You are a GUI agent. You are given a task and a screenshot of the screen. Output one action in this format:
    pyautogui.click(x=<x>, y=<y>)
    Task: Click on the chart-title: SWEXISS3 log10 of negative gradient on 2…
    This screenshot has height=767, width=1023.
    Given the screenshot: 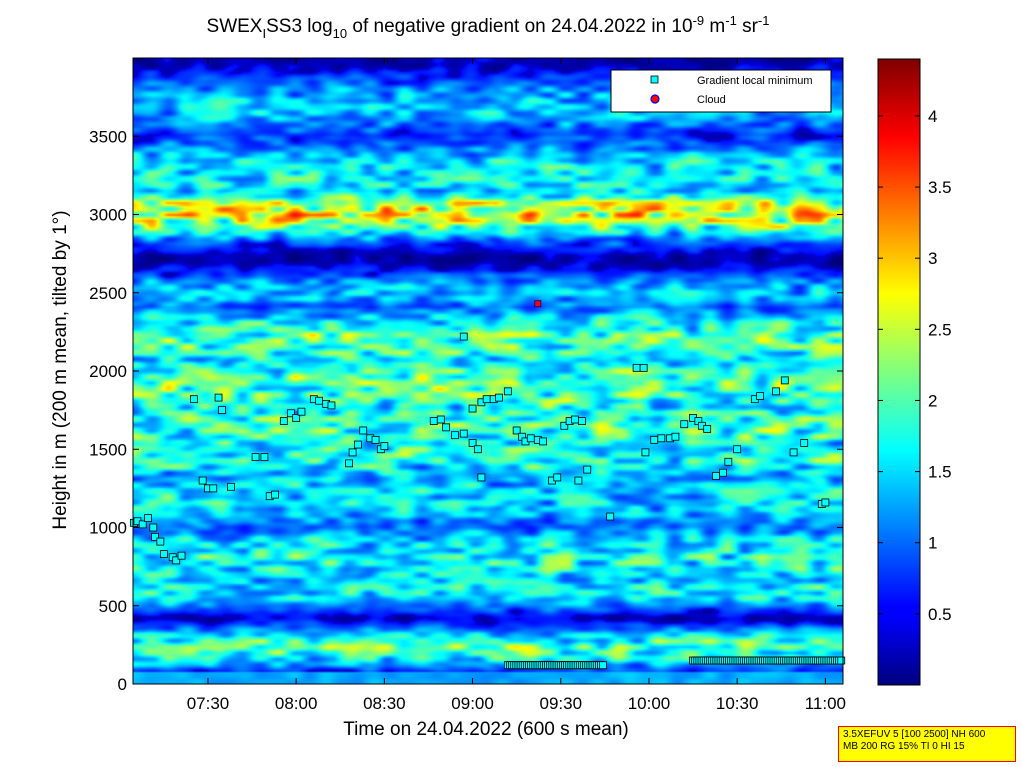 What is the action you would take?
    pyautogui.click(x=488, y=27)
    